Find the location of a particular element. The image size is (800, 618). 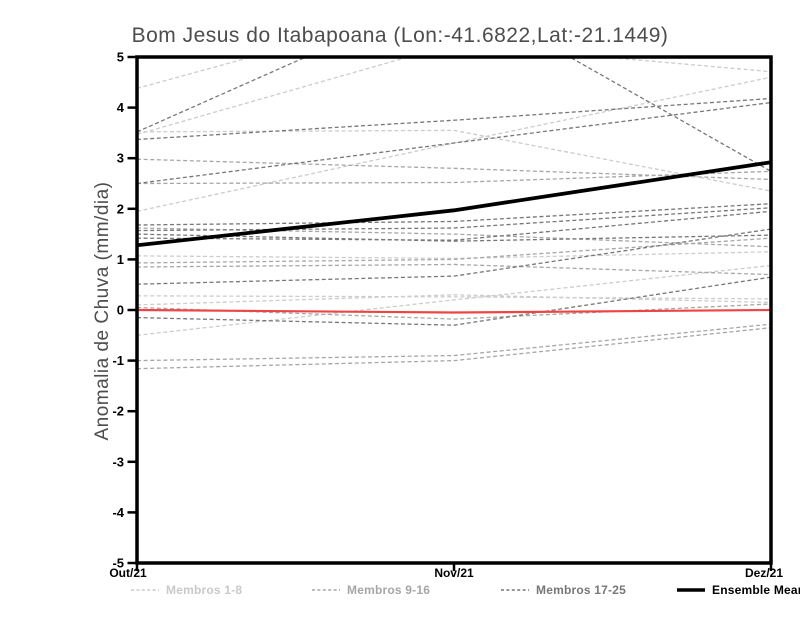

legend-item-4: Ensemble Mean is located at coordinates (738, 590).